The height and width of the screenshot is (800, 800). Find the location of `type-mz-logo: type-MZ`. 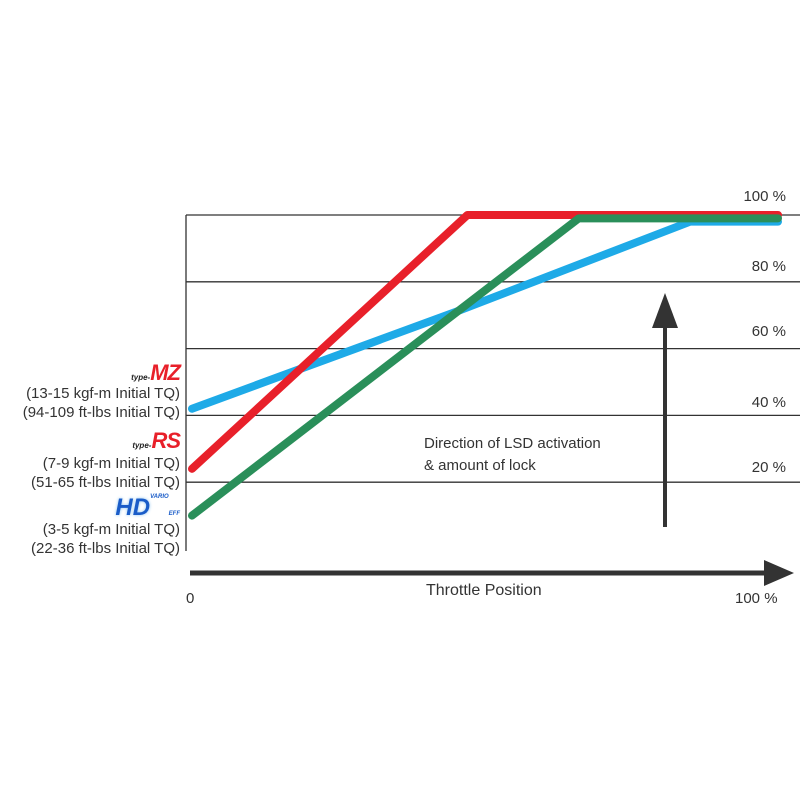

type-mz-logo: type-MZ is located at coordinates (156, 372).